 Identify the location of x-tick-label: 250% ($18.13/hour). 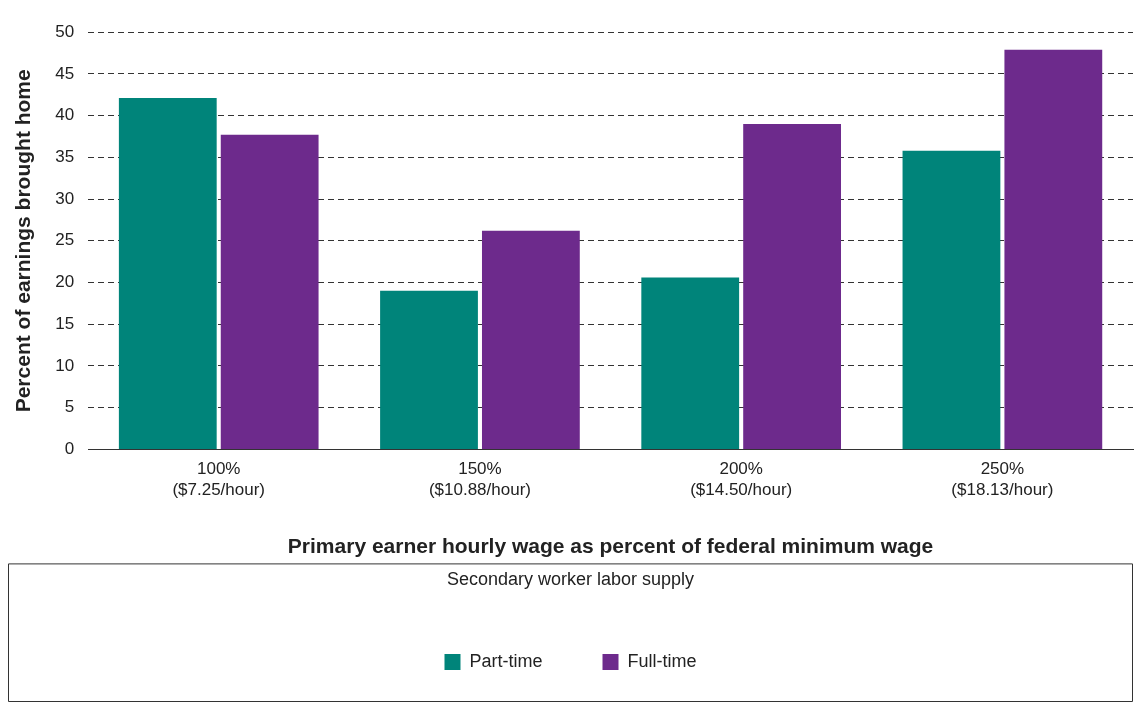
(1002, 479).